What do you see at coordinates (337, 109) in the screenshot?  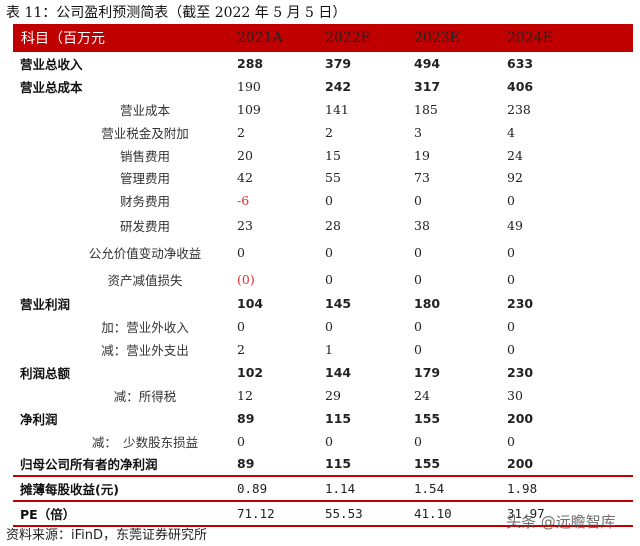 I see `cell: 141` at bounding box center [337, 109].